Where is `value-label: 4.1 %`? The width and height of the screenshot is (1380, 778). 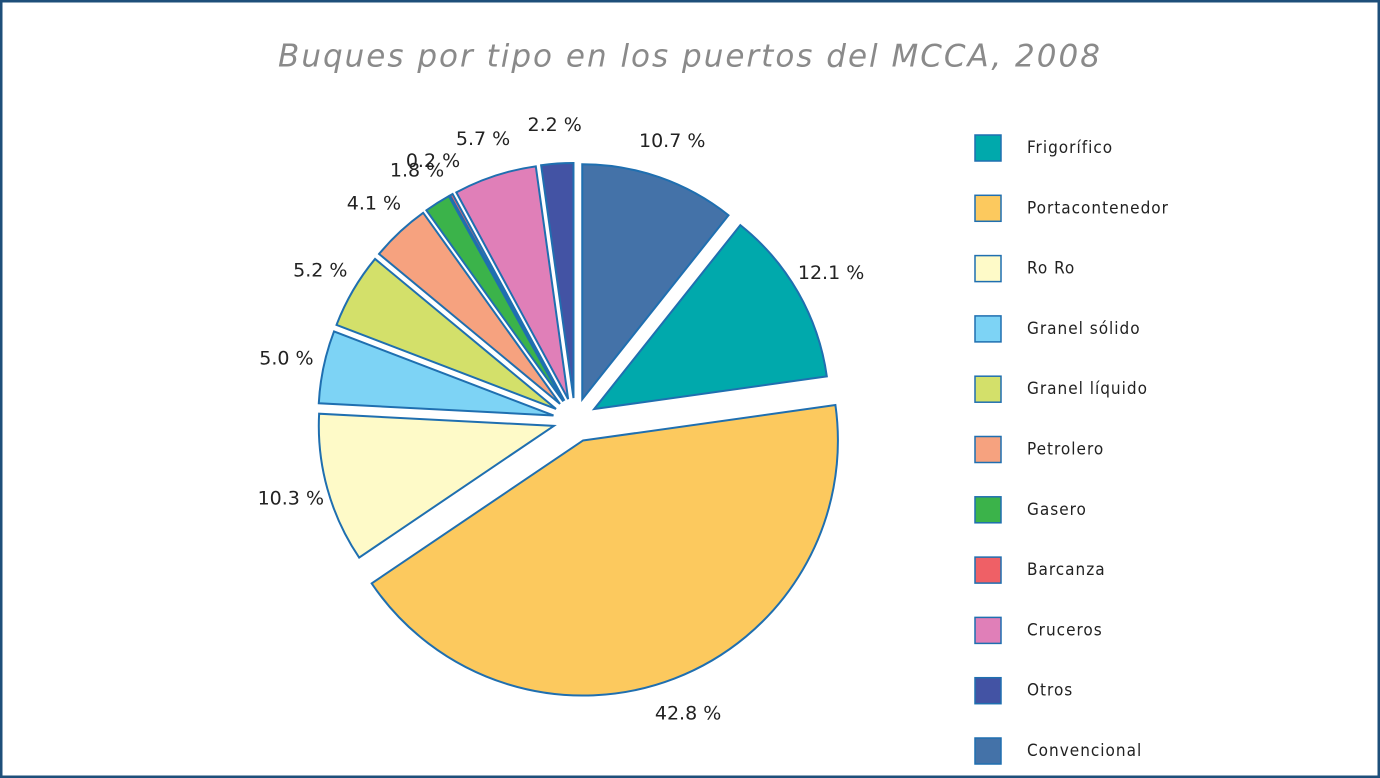
value-label: 4.1 % is located at coordinates (374, 204).